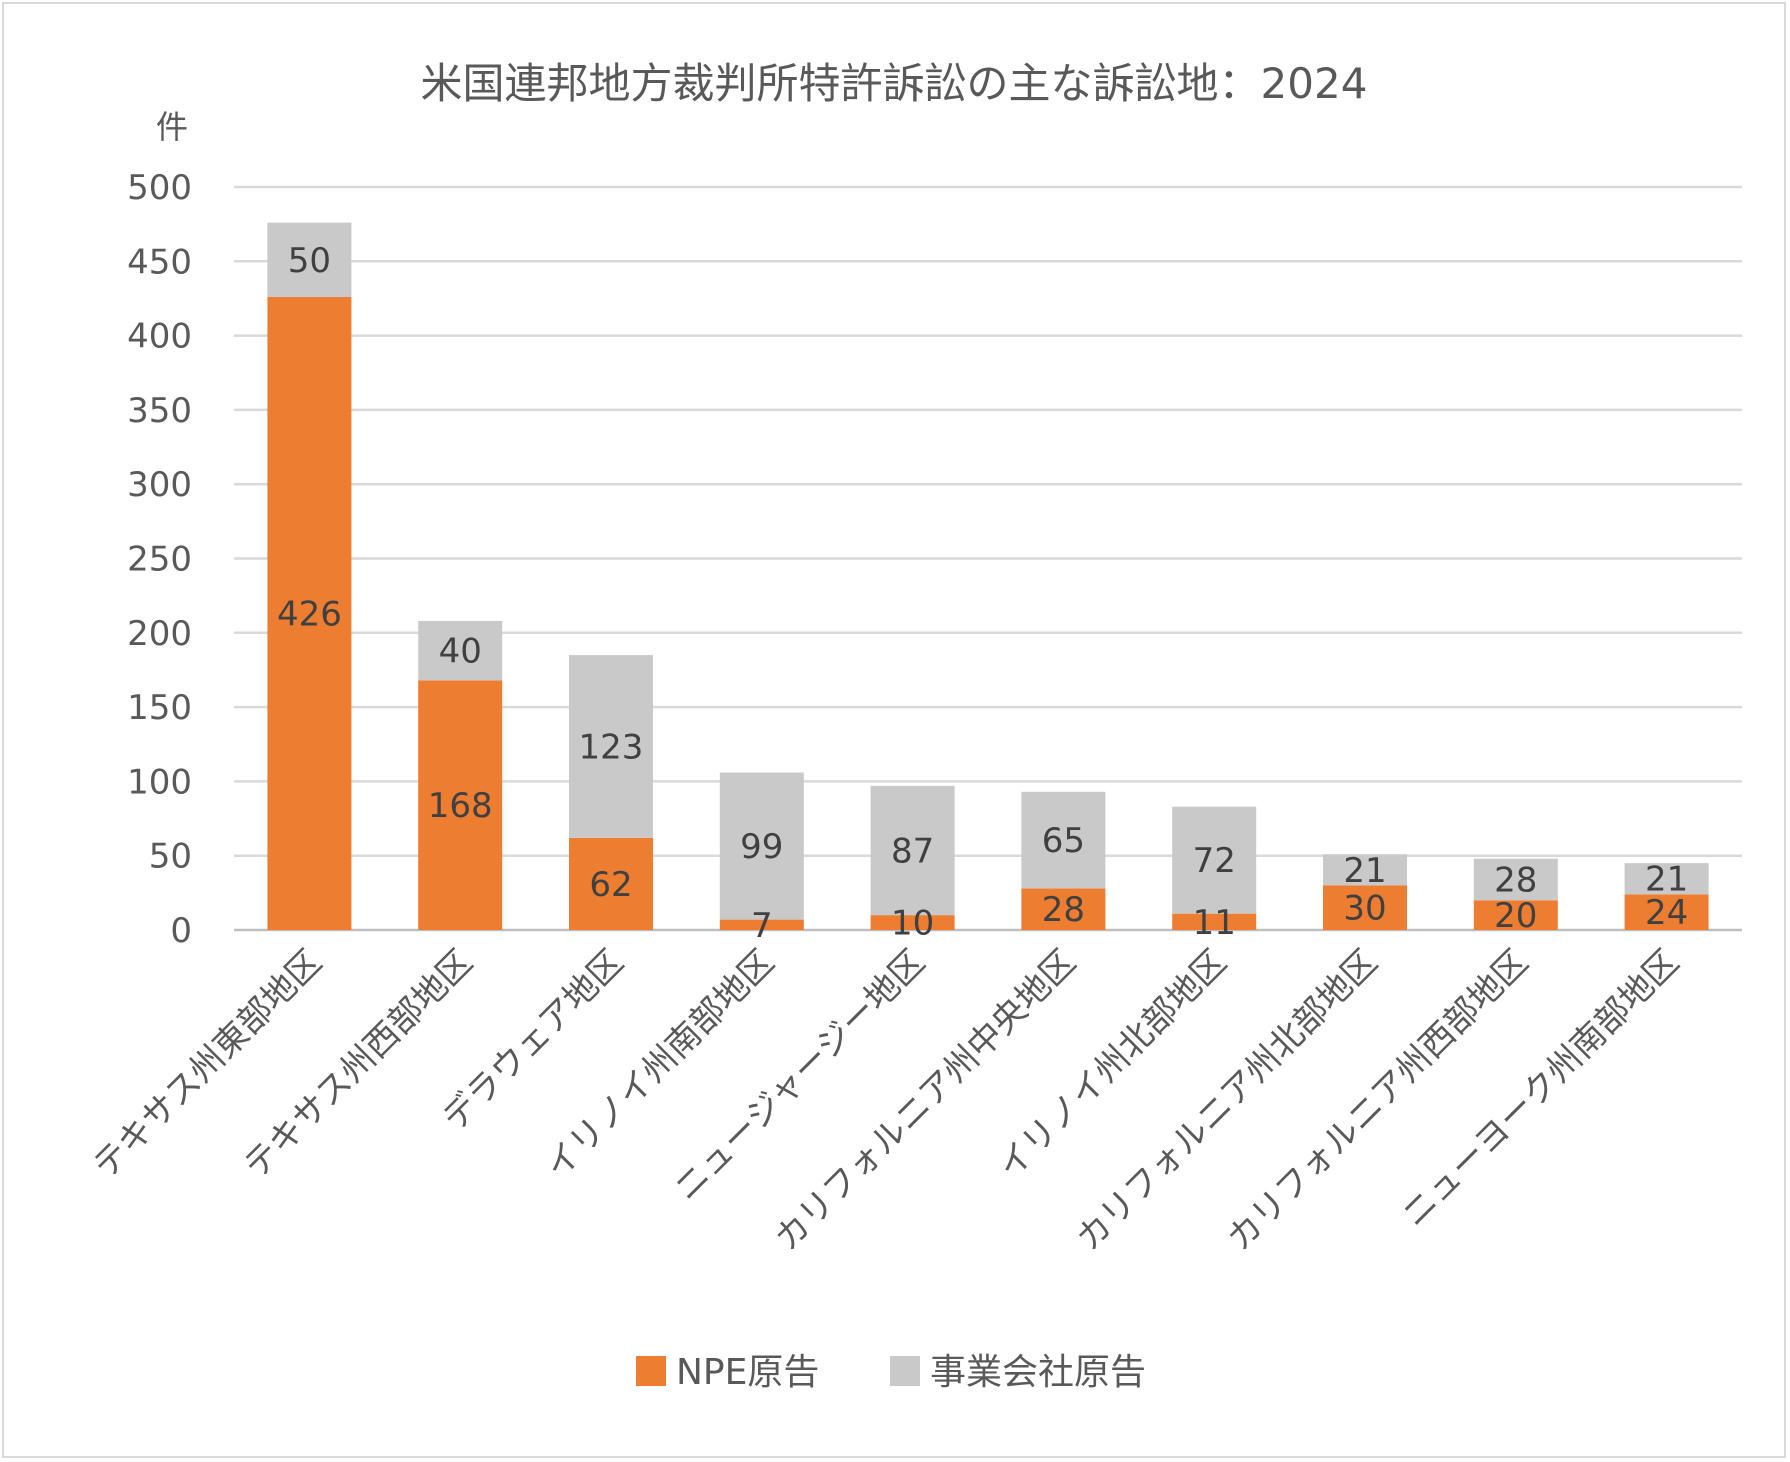  I want to click on data-label: 123, so click(611, 747).